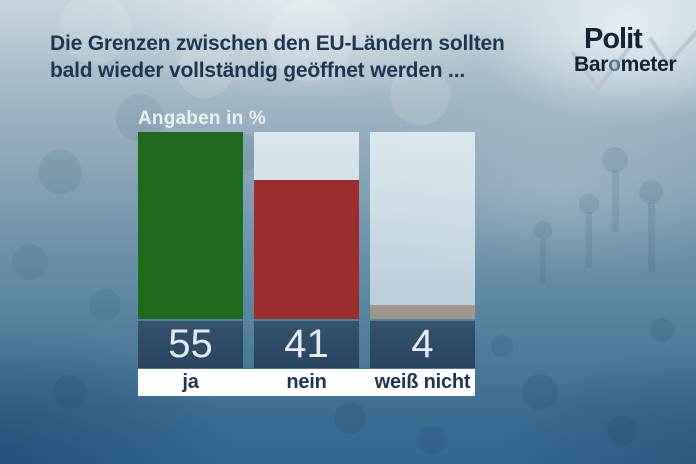 The width and height of the screenshot is (696, 464). I want to click on bar-nein, so click(306, 249).